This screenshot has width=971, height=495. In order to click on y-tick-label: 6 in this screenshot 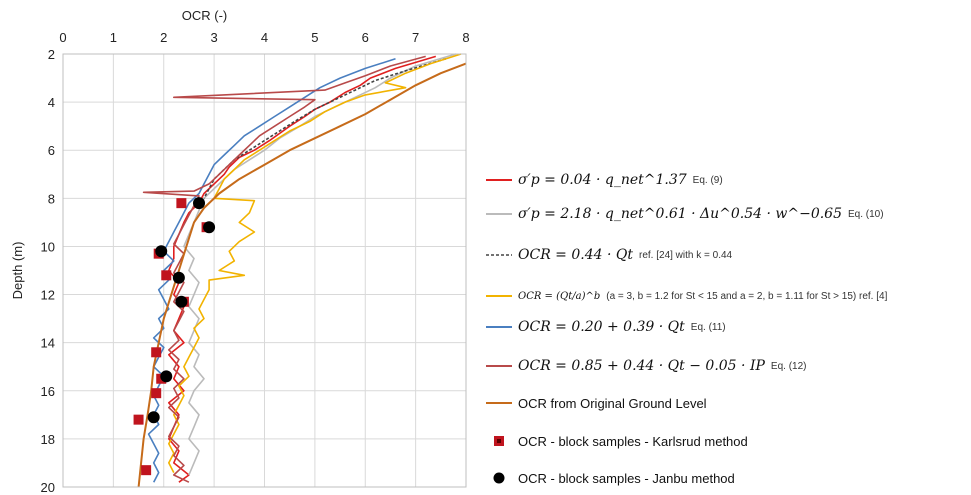, I will do `click(51, 150)`.